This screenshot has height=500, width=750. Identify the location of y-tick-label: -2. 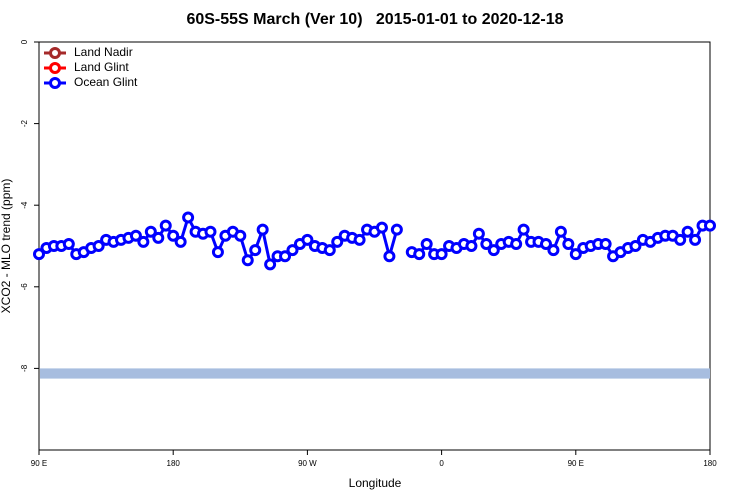
(24, 123).